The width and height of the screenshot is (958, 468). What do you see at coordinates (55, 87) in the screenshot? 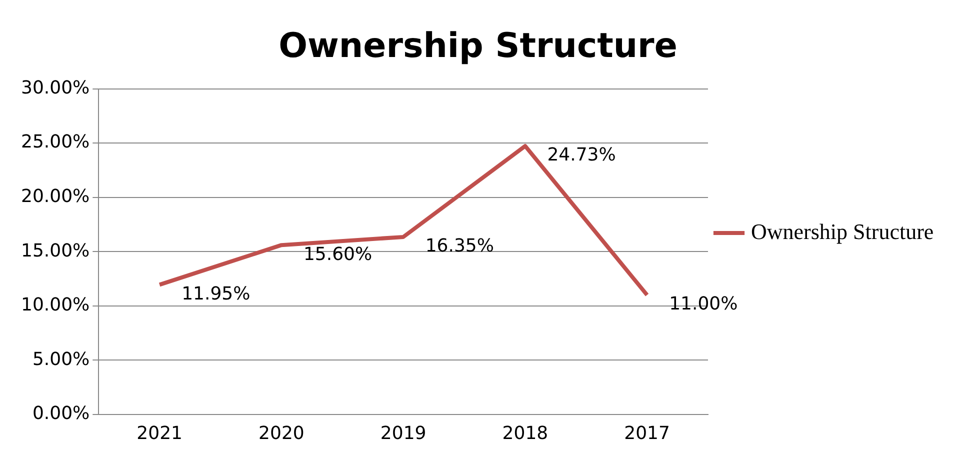
I see `y-tick-label: 30.00%` at bounding box center [55, 87].